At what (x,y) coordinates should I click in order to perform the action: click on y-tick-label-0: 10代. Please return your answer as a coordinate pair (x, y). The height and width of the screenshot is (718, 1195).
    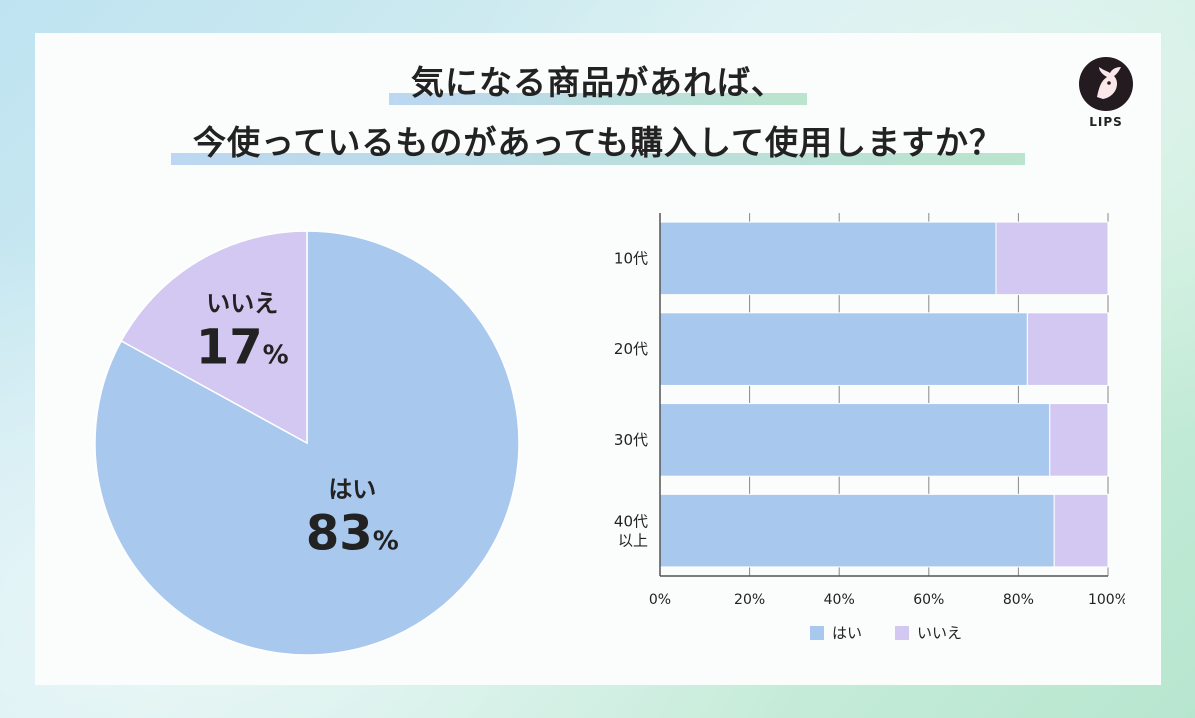
    Looking at the image, I should click on (631, 258).